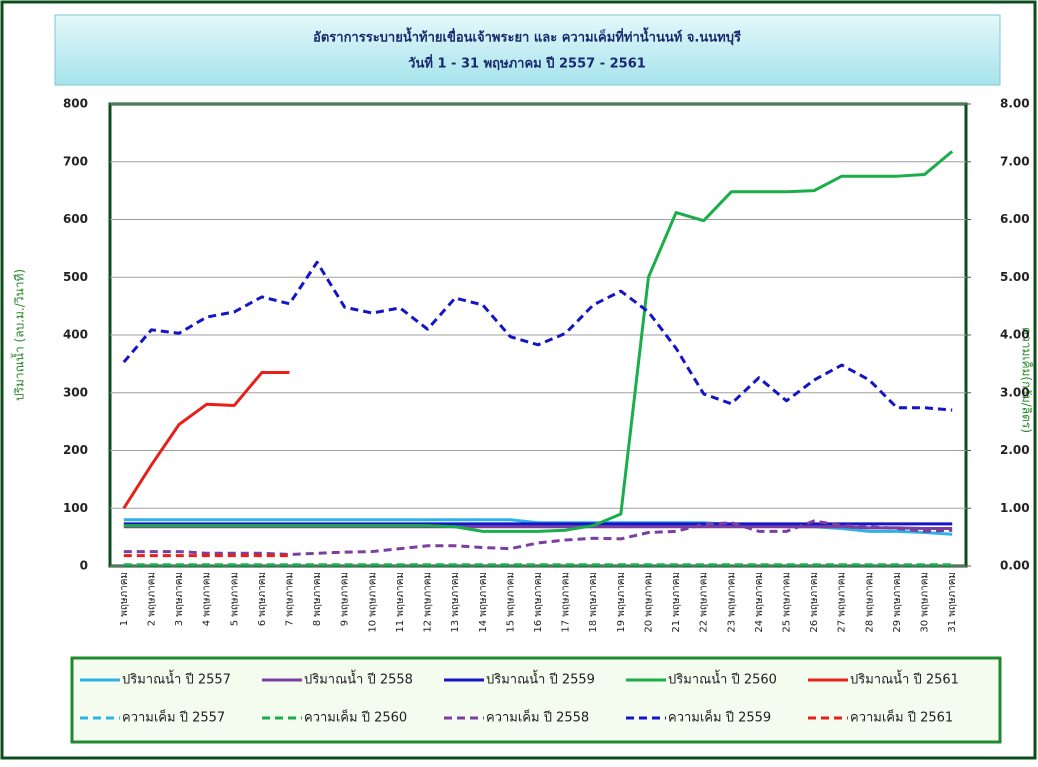  What do you see at coordinates (952, 602) in the screenshot?
I see `x-tick-label: 31 พฤษภาคม` at bounding box center [952, 602].